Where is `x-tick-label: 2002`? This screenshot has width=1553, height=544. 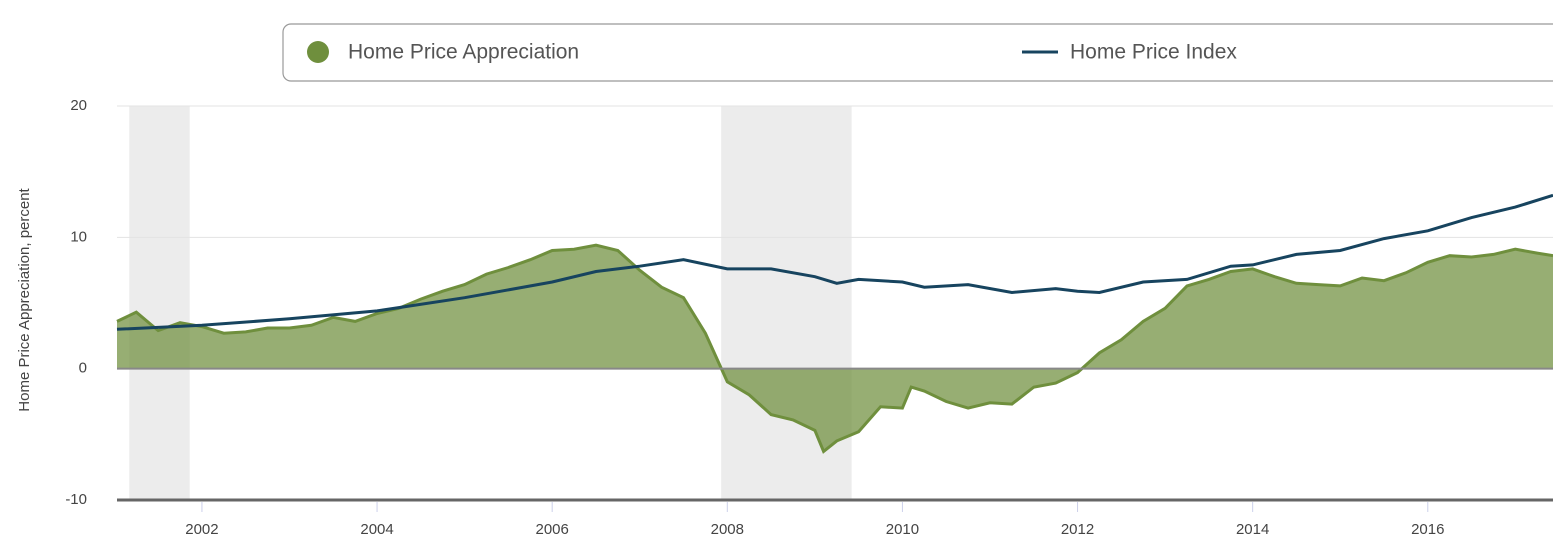
x-tick-label: 2002 is located at coordinates (201, 529).